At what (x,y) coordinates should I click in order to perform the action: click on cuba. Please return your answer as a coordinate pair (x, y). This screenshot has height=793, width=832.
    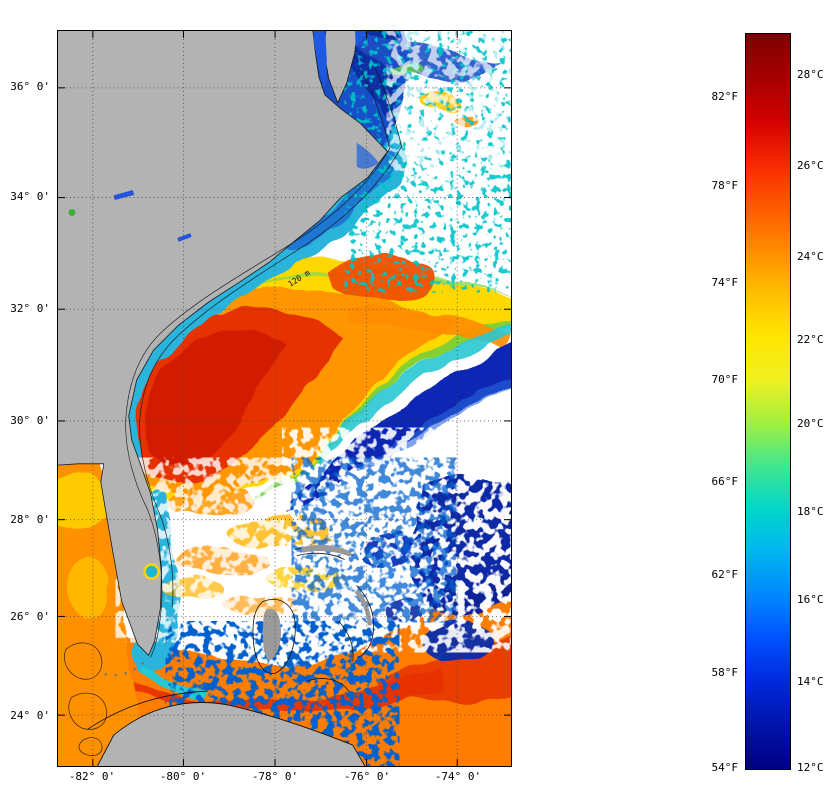
    Looking at the image, I should click on (231, 734).